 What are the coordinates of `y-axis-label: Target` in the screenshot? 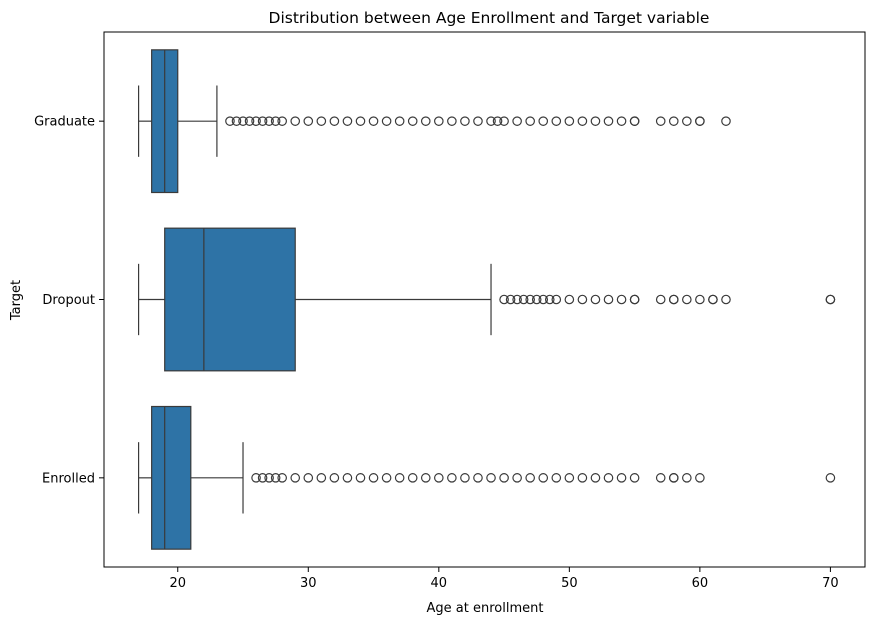 It's located at (16, 300).